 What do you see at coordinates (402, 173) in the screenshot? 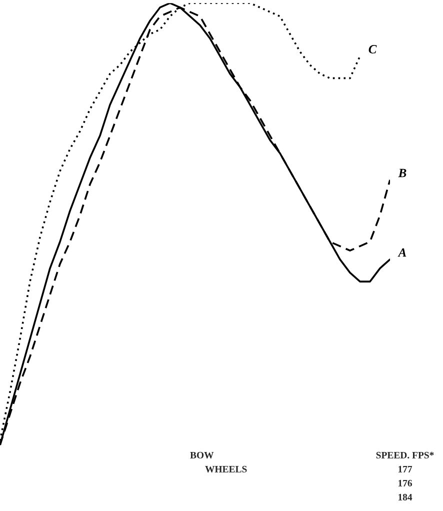
I see `series-label: B` at bounding box center [402, 173].